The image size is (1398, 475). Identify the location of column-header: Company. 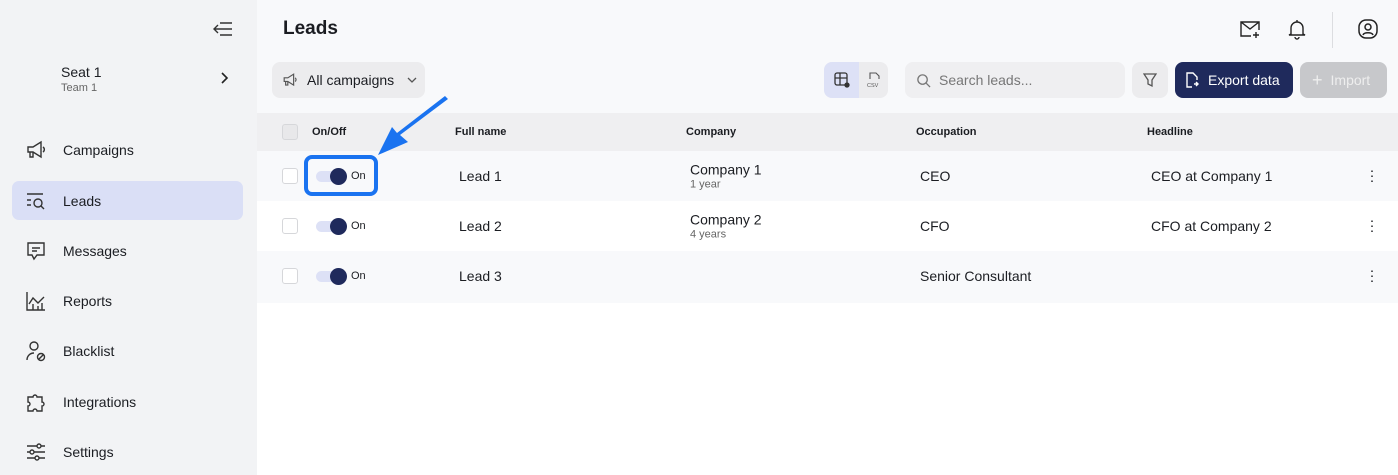
(711, 132).